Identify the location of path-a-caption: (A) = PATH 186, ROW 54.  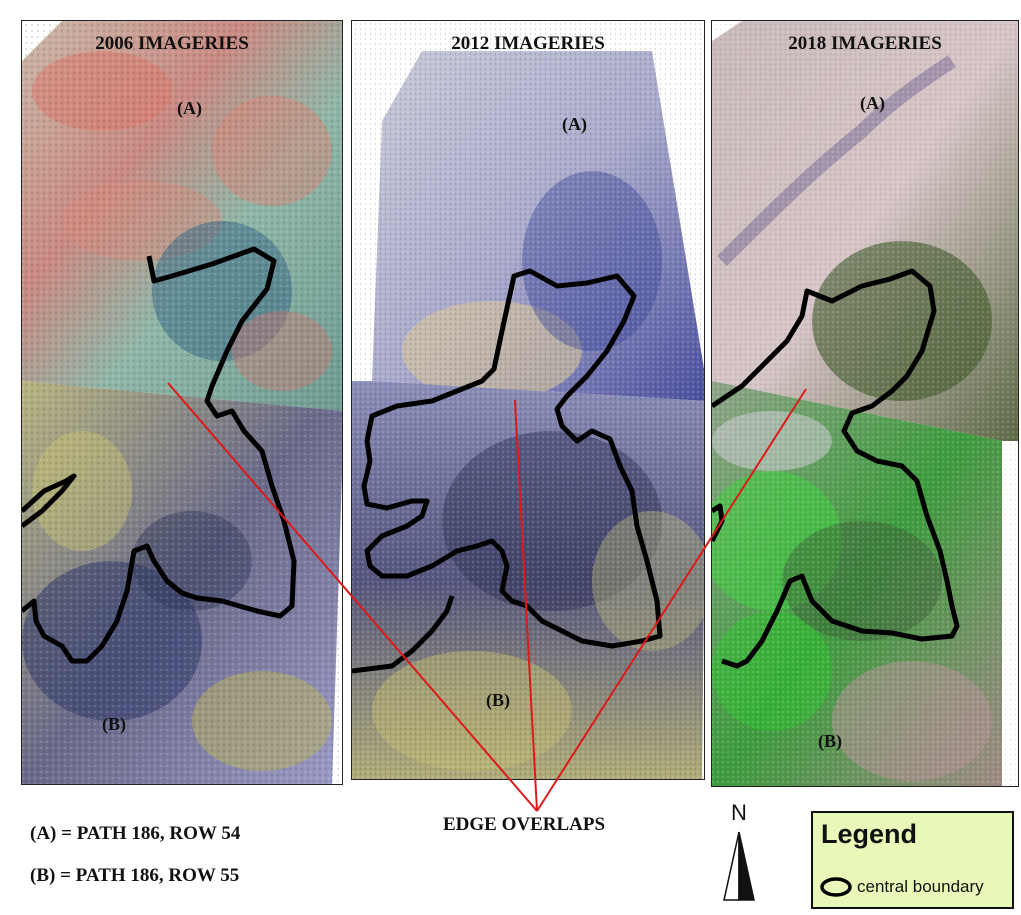
(135, 833).